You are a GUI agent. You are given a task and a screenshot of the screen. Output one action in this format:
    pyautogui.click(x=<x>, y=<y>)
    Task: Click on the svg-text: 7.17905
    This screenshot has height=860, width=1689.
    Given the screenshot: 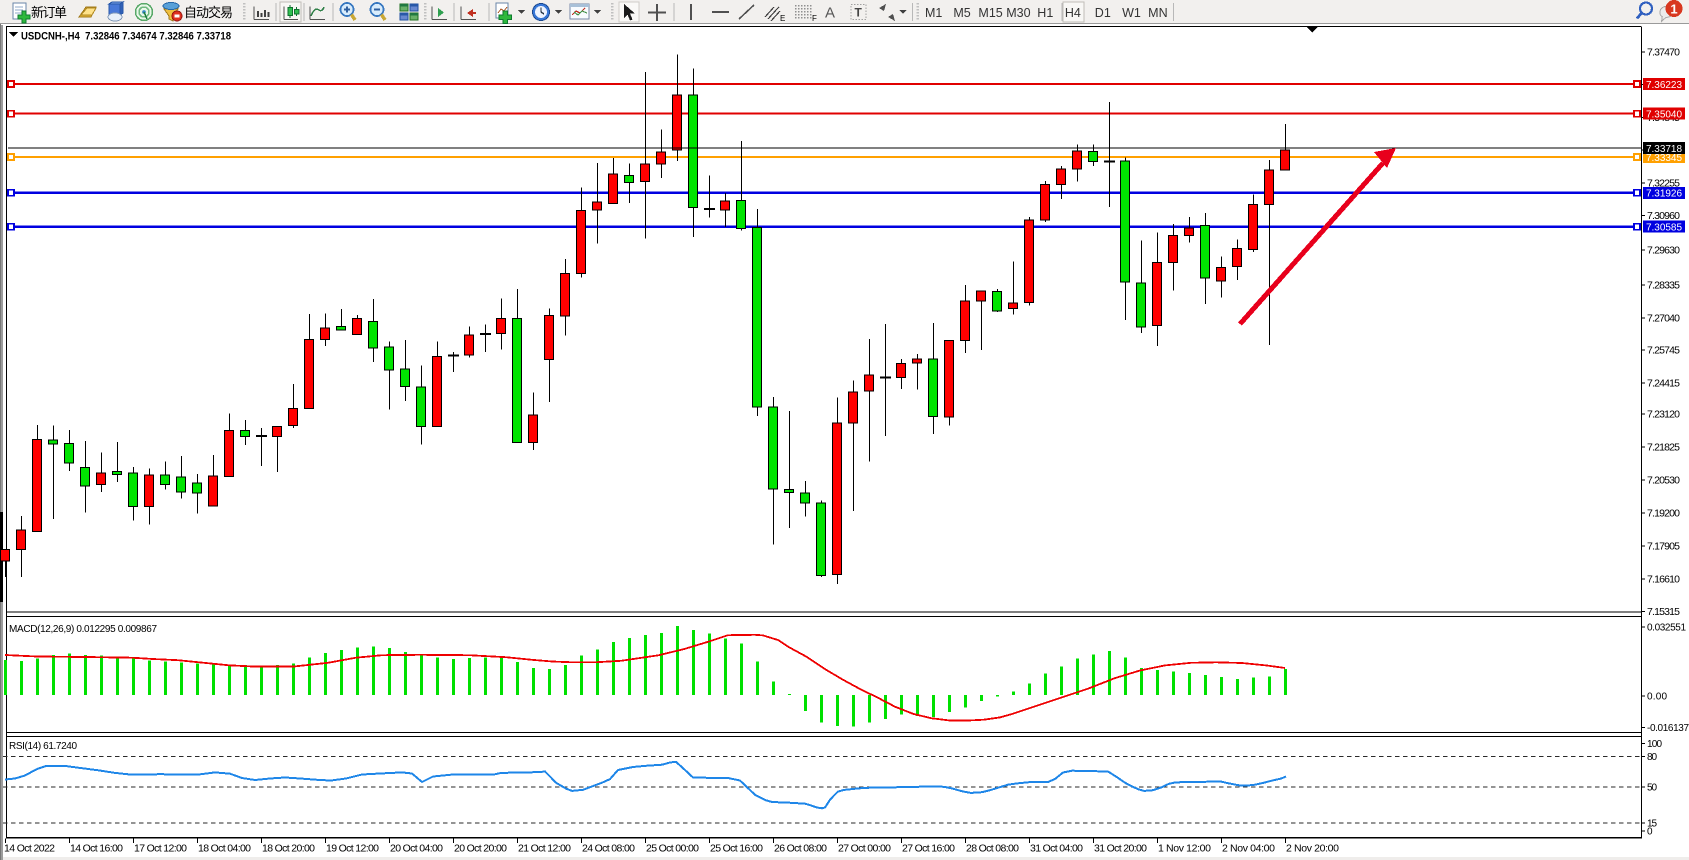 What is the action you would take?
    pyautogui.click(x=1663, y=547)
    